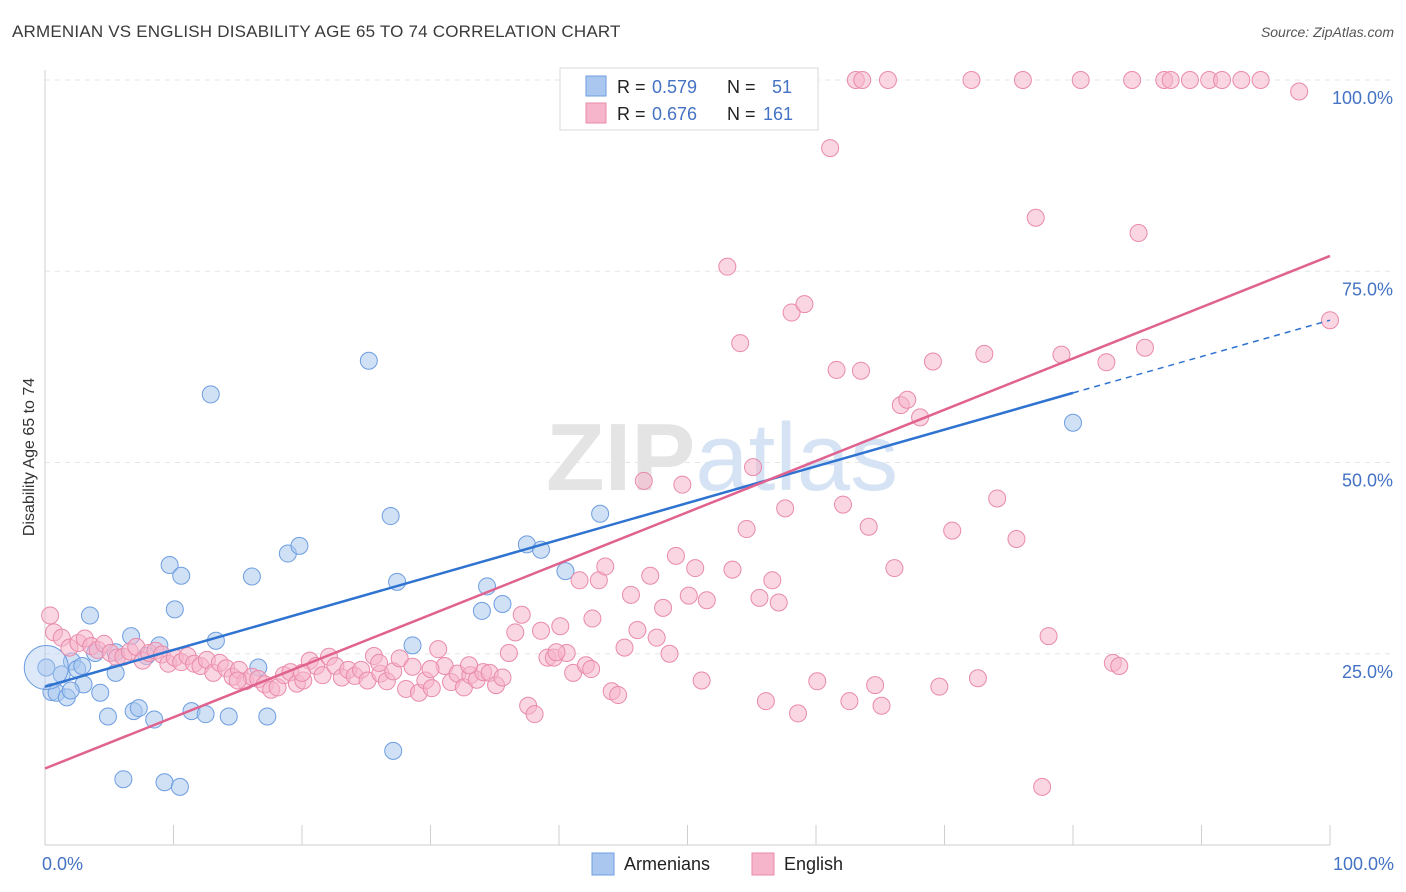 The width and height of the screenshot is (1406, 892). What do you see at coordinates (620, 457) in the screenshot?
I see `watermark-zip: ZIP` at bounding box center [620, 457].